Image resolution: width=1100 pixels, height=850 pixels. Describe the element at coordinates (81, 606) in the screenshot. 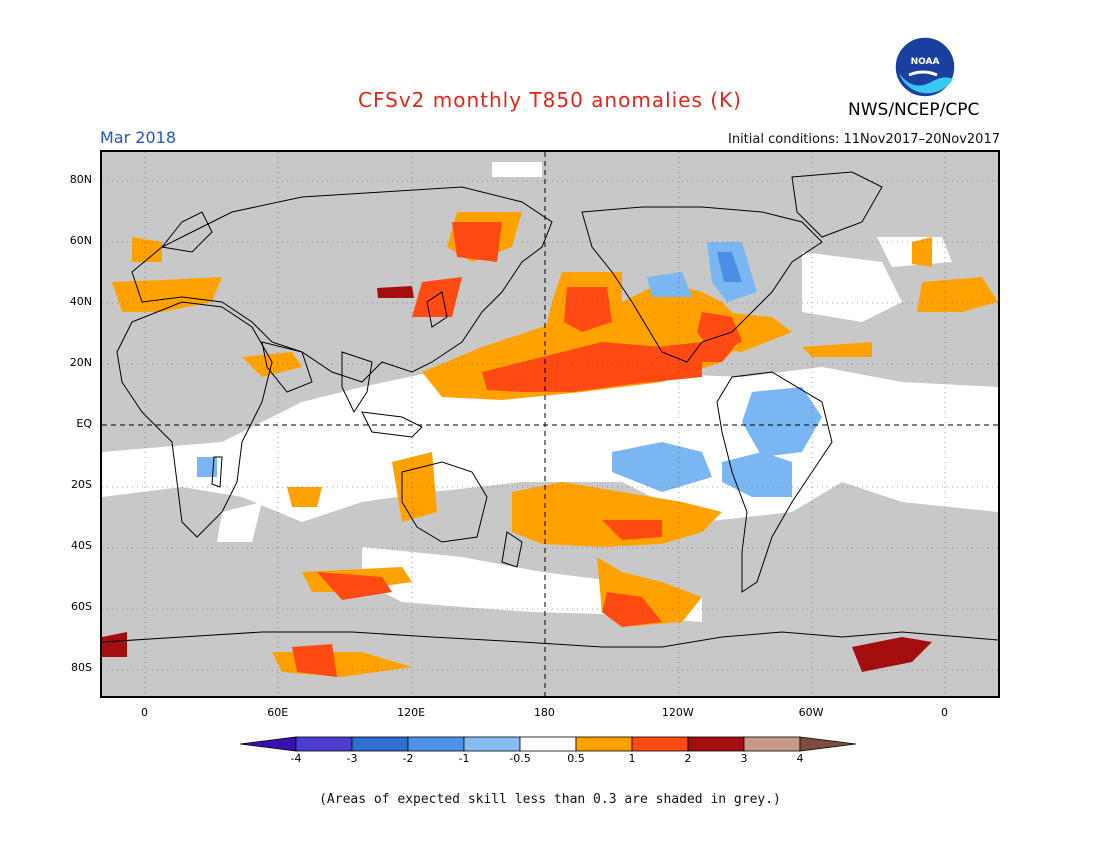

I see `lat-label: 60S` at that location.